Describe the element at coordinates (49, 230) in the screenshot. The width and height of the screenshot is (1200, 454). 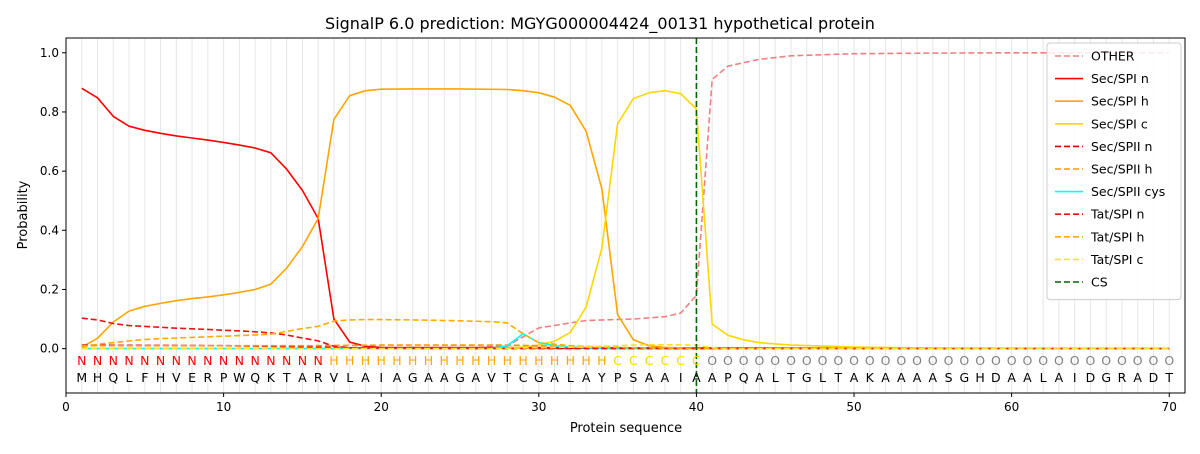
I see `y-tick-label: 0.4` at that location.